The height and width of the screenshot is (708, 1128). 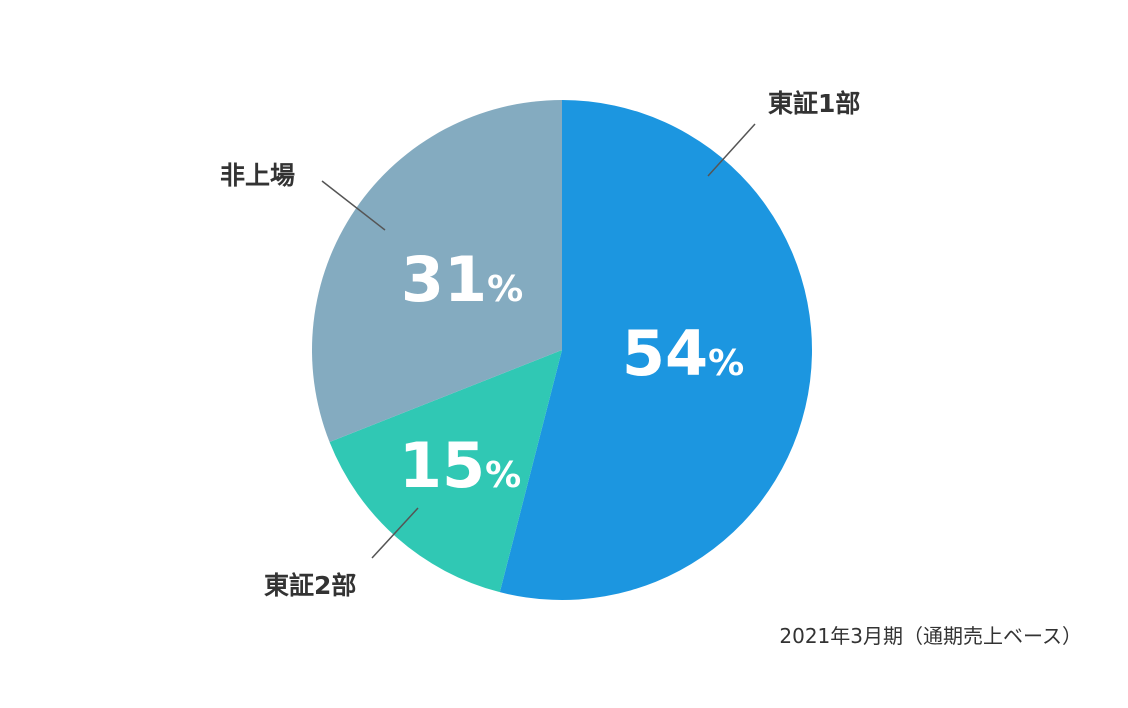 What do you see at coordinates (930, 636) in the screenshot?
I see `footnote: 2021年3月期（通期売上ベース）` at bounding box center [930, 636].